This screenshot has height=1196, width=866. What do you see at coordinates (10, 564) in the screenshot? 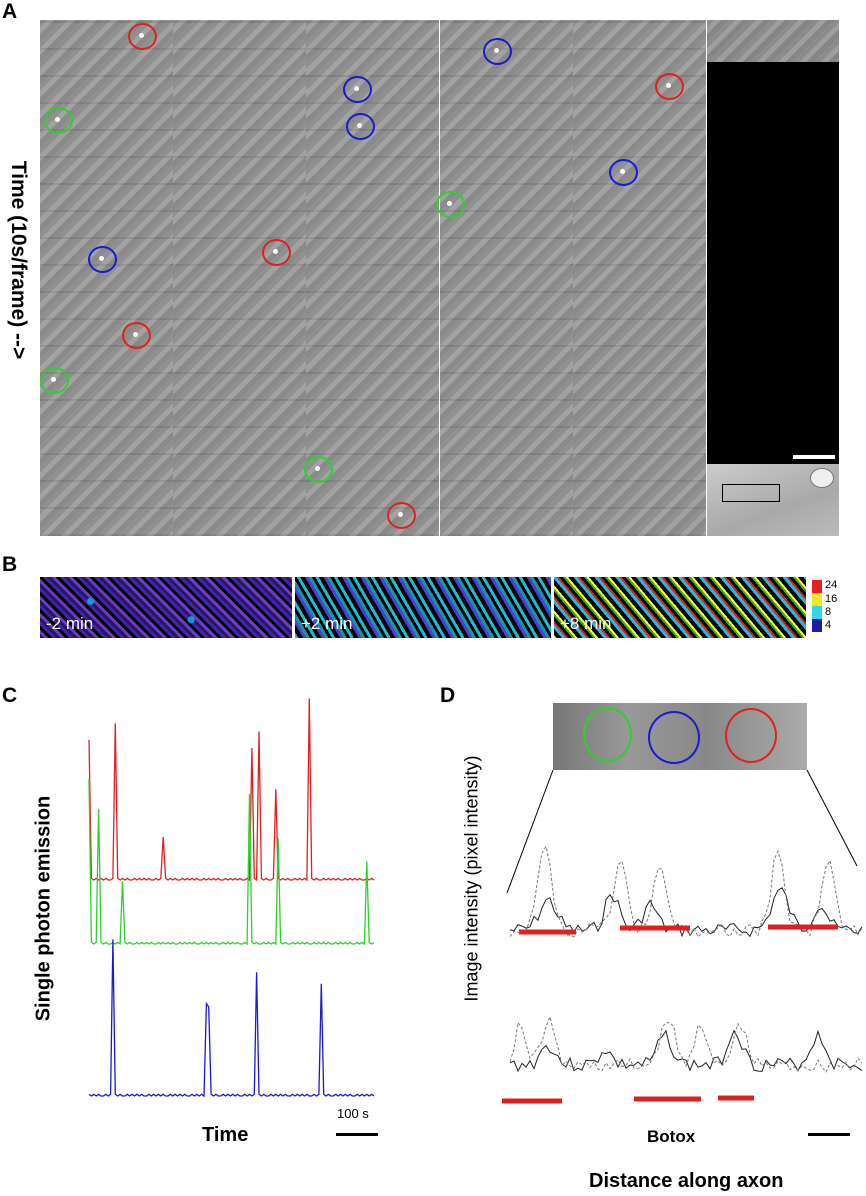
I see `panel-b-label: B` at bounding box center [10, 564].